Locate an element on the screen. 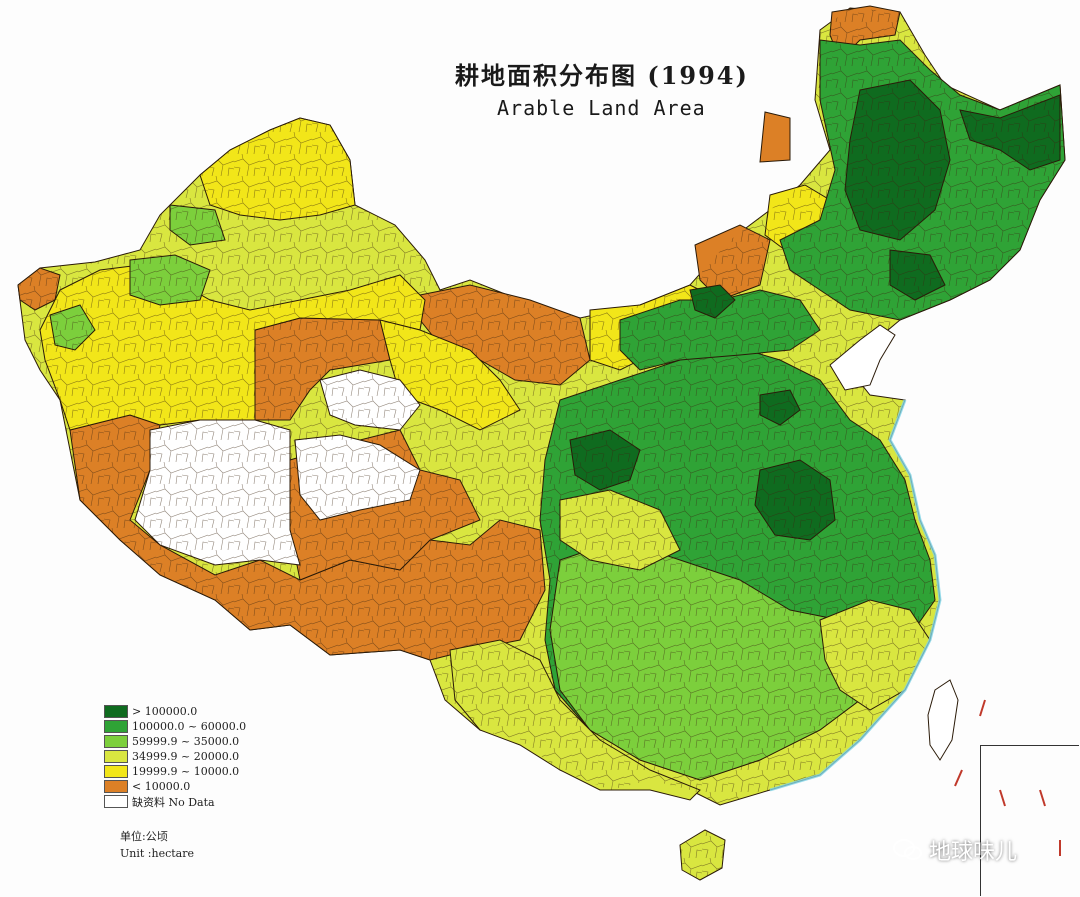 This screenshot has width=1080, height=897. legend-row: > 100000.0 is located at coordinates (204, 711).